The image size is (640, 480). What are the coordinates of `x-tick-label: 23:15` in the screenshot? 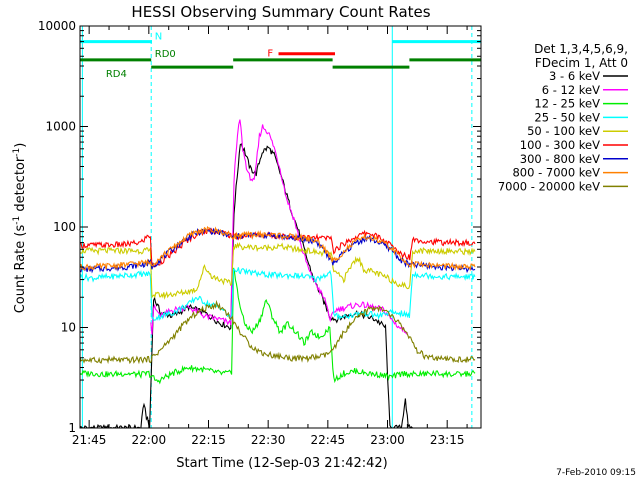 It's located at (447, 440).